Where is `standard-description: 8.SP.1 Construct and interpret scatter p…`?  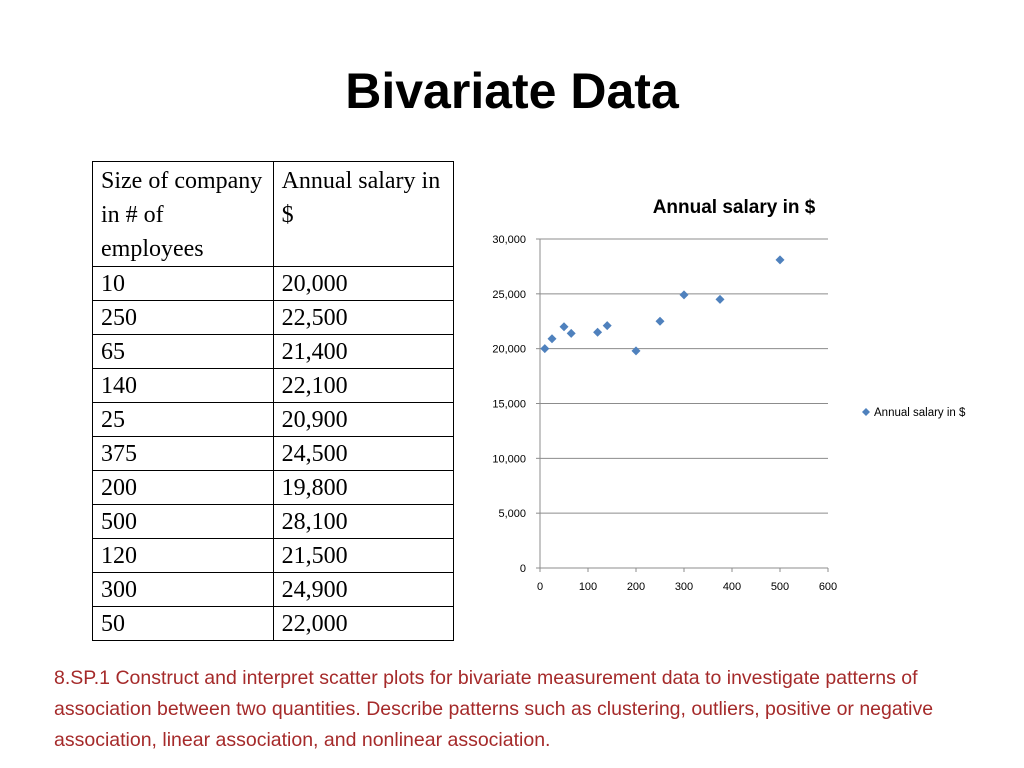 standard-description: 8.SP.1 Construct and interpret scatter p… is located at coordinates (494, 709).